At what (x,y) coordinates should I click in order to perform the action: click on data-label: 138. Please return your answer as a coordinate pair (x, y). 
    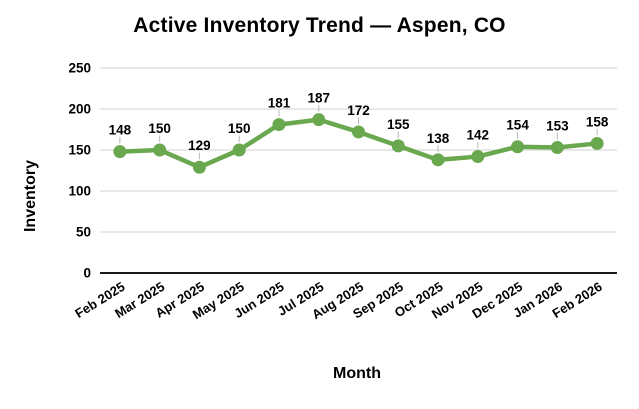
    Looking at the image, I should click on (438, 138).